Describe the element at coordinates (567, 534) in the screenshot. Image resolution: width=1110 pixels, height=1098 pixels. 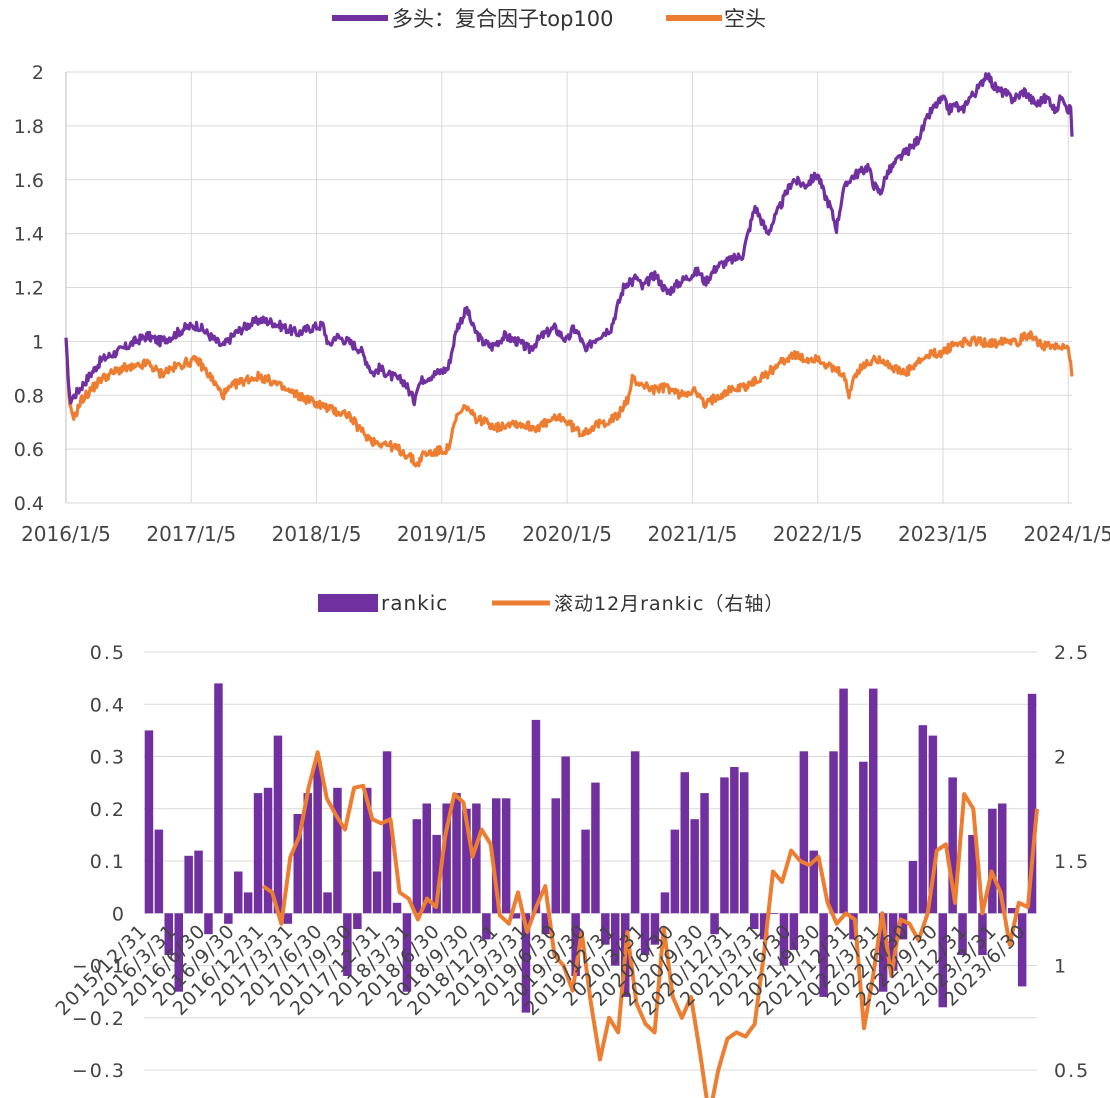
I see `x-tick-label: 2020/1/5` at that location.